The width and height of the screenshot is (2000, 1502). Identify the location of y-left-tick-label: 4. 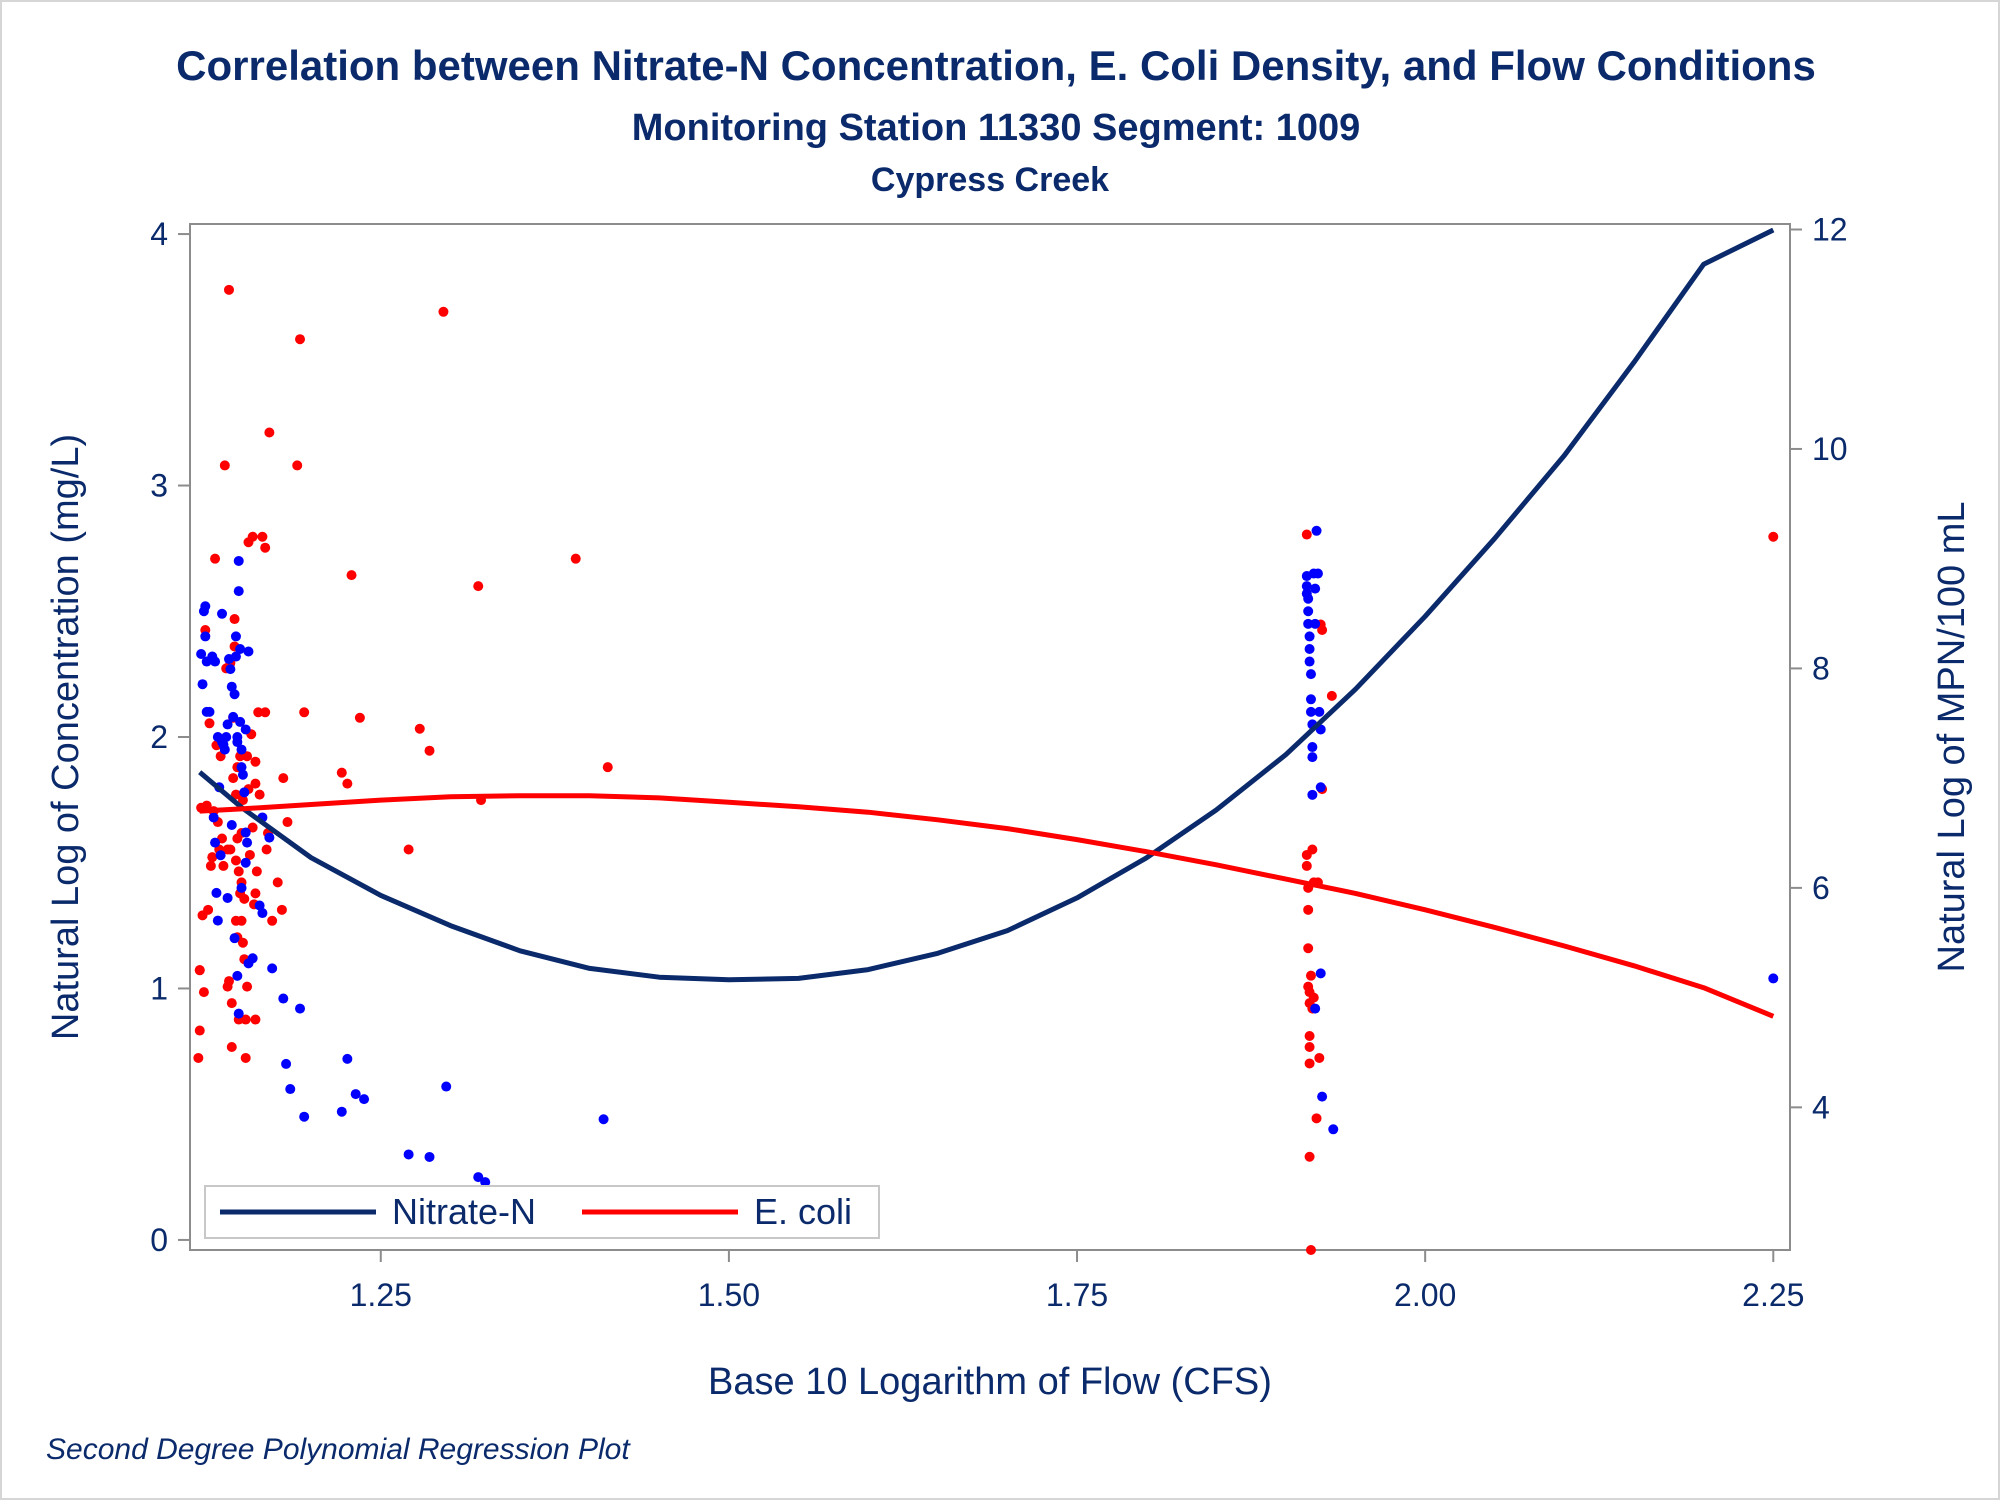
(159, 234).